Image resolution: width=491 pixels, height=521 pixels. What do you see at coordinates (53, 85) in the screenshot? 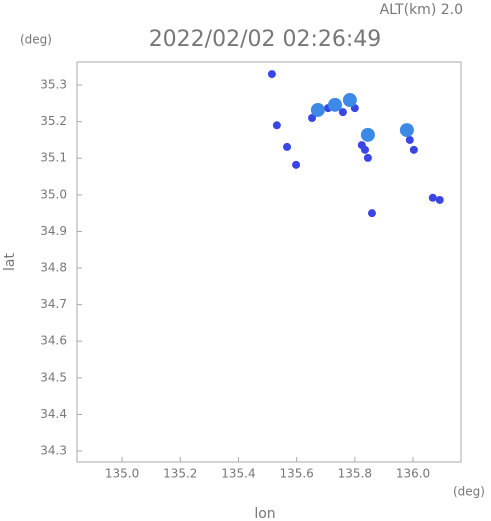
I see `y-tick-label: 35.3` at bounding box center [53, 85].